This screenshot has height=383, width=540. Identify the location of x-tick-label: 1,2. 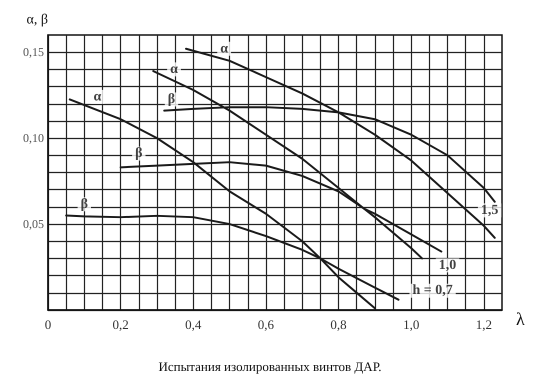
(484, 324).